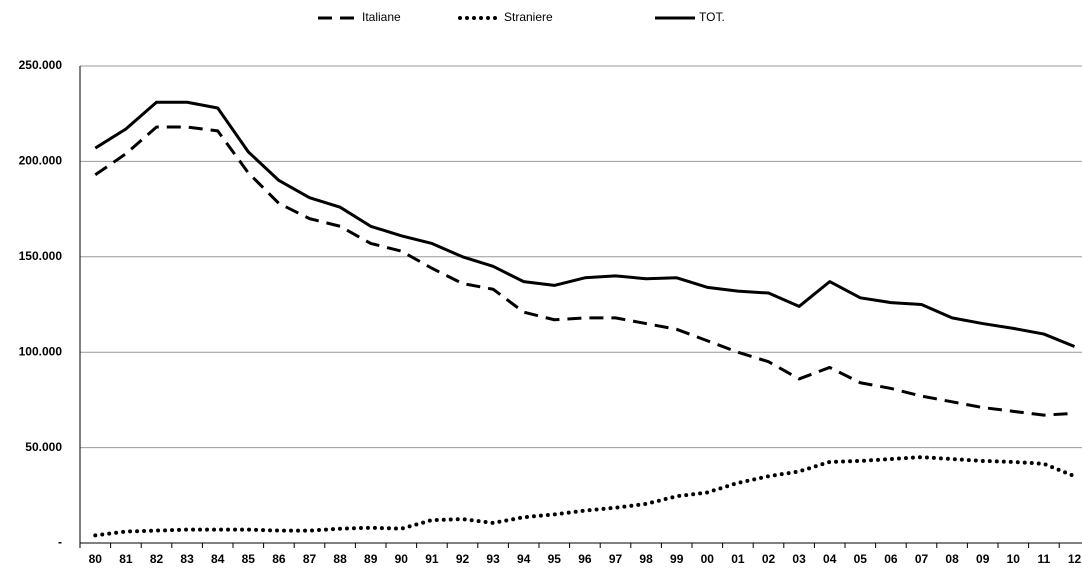 This screenshot has height=569, width=1082. What do you see at coordinates (96, 559) in the screenshot?
I see `x-tick-label: 80` at bounding box center [96, 559].